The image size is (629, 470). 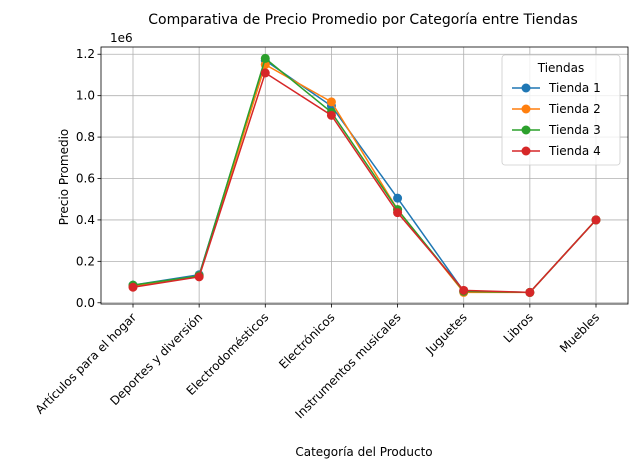 What do you see at coordinates (574, 109) in the screenshot?
I see `legend-label: Tienda 2` at bounding box center [574, 109].